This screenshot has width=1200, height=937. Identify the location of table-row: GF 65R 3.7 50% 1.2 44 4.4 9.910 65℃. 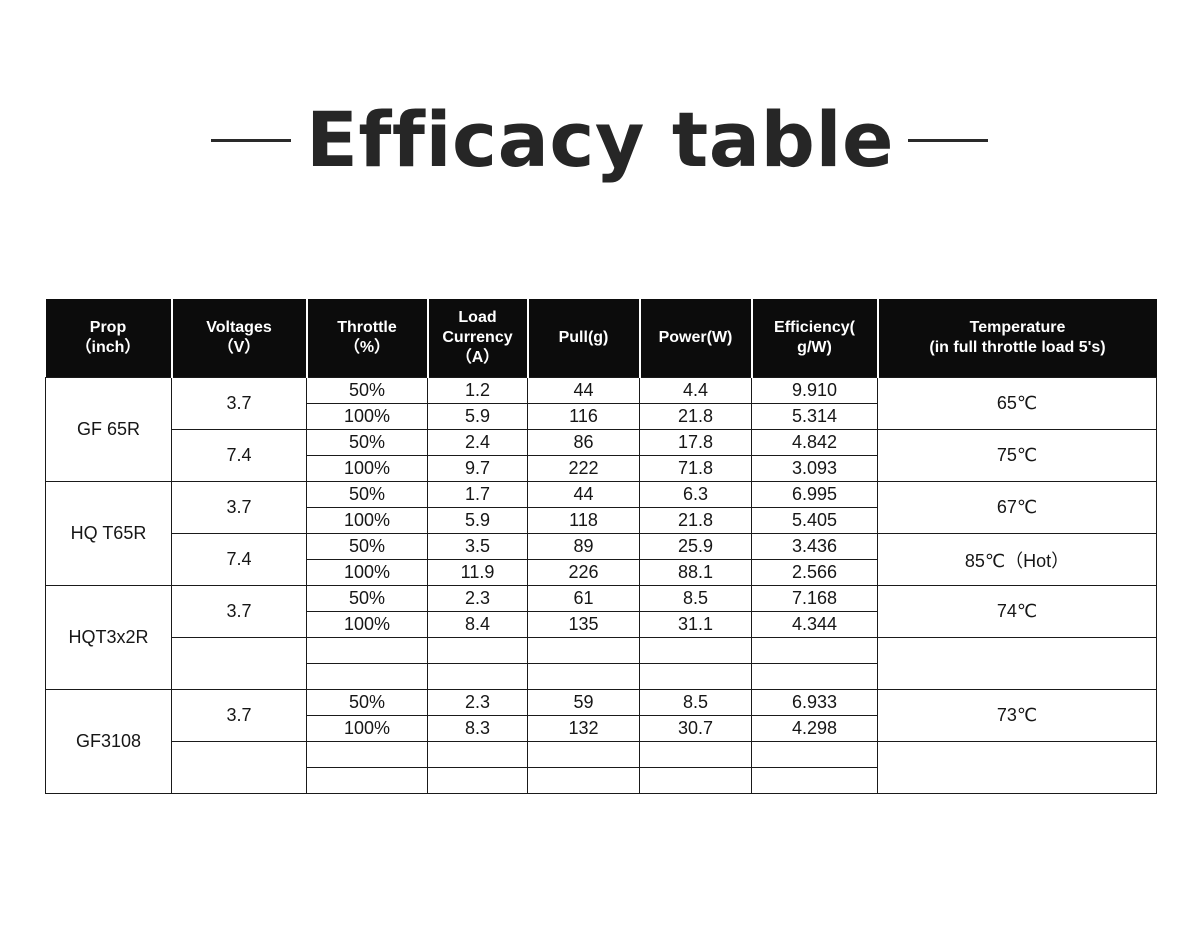
(601, 429).